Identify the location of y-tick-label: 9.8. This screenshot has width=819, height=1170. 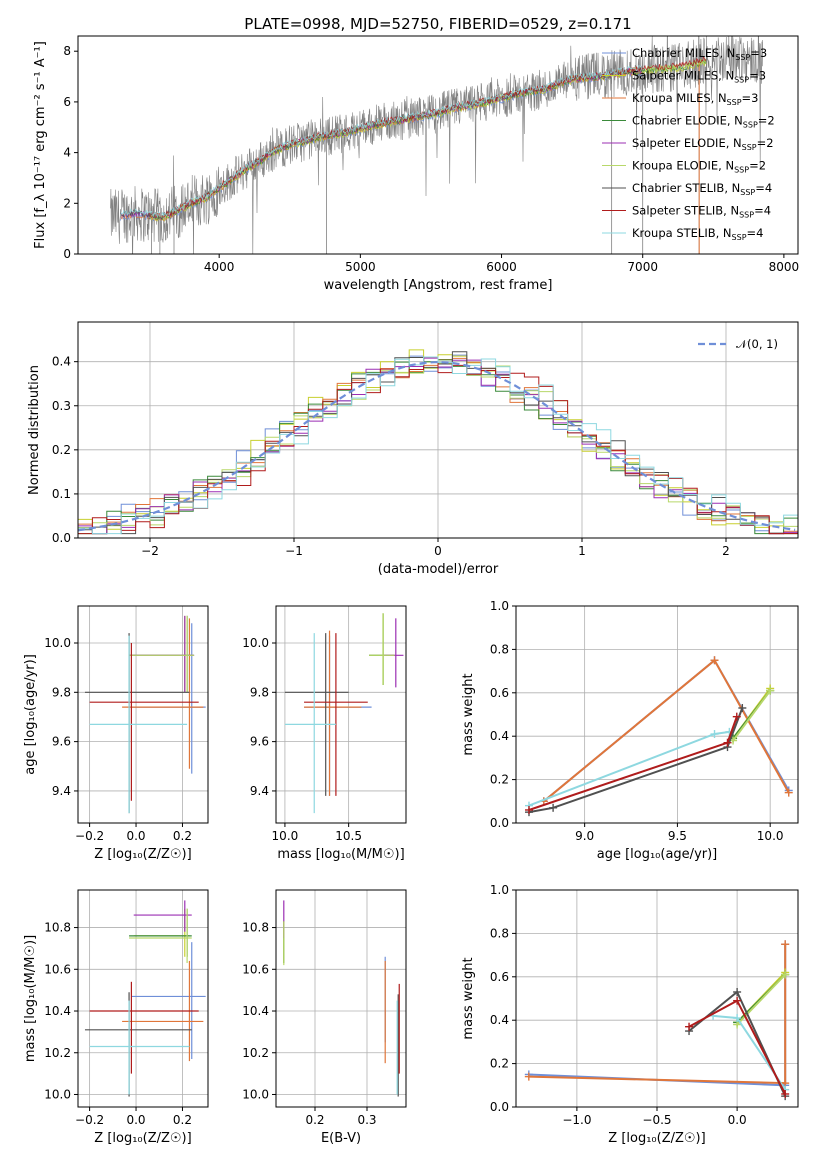
(259, 692).